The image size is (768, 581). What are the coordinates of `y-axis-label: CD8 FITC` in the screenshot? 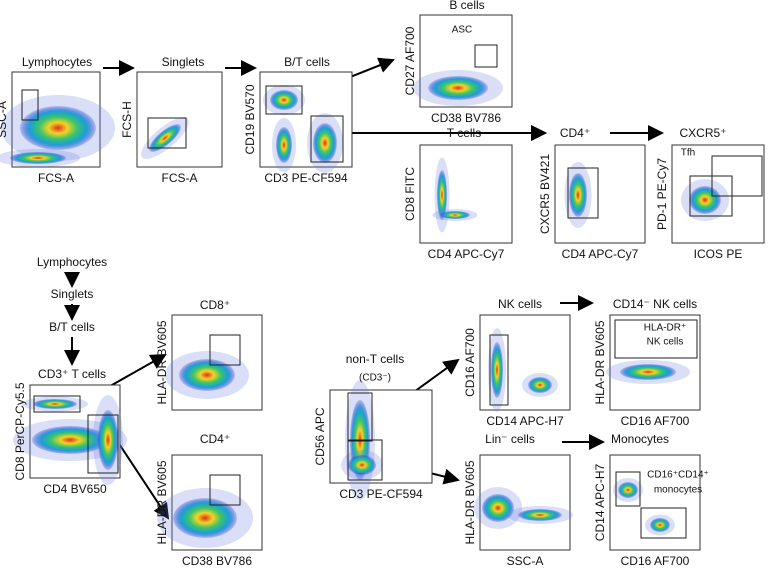 It's located at (410, 194).